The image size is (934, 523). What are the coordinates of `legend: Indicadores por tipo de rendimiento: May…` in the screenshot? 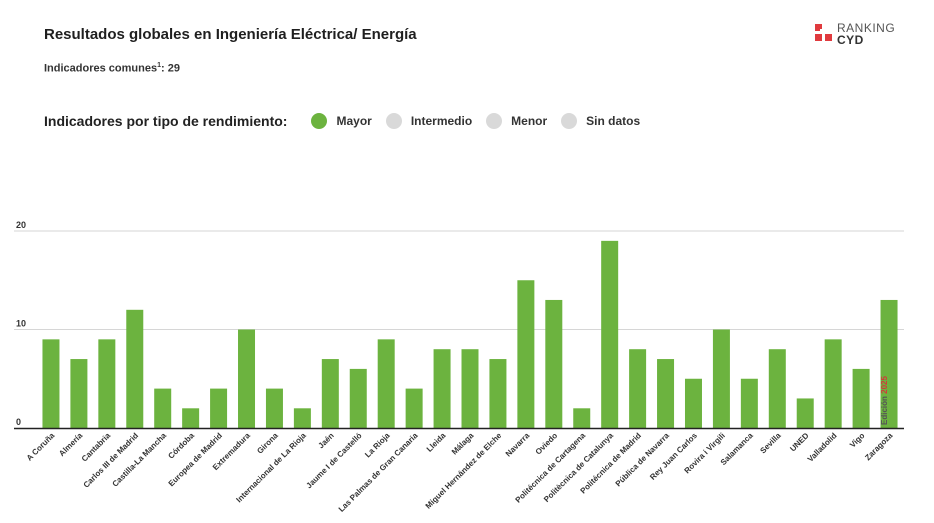 It's located at (349, 121).